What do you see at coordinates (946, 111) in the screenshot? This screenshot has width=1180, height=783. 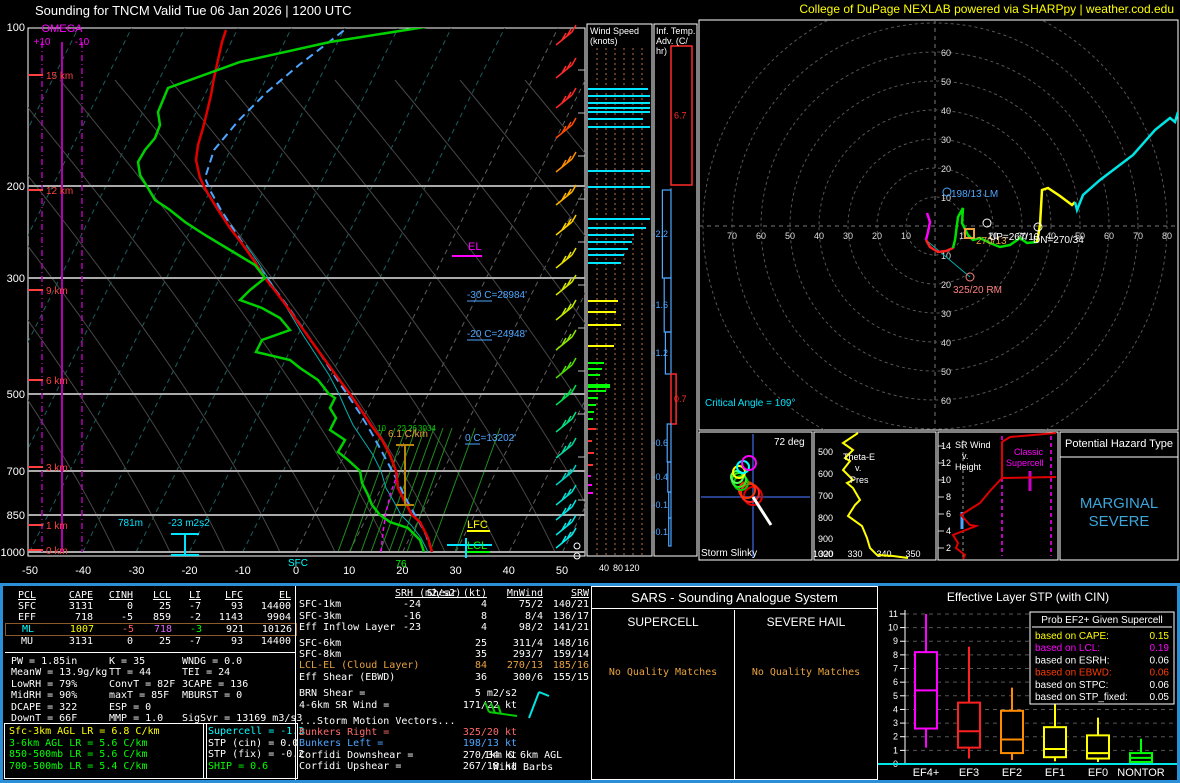 I see `hodo-ring-label: 40` at bounding box center [946, 111].